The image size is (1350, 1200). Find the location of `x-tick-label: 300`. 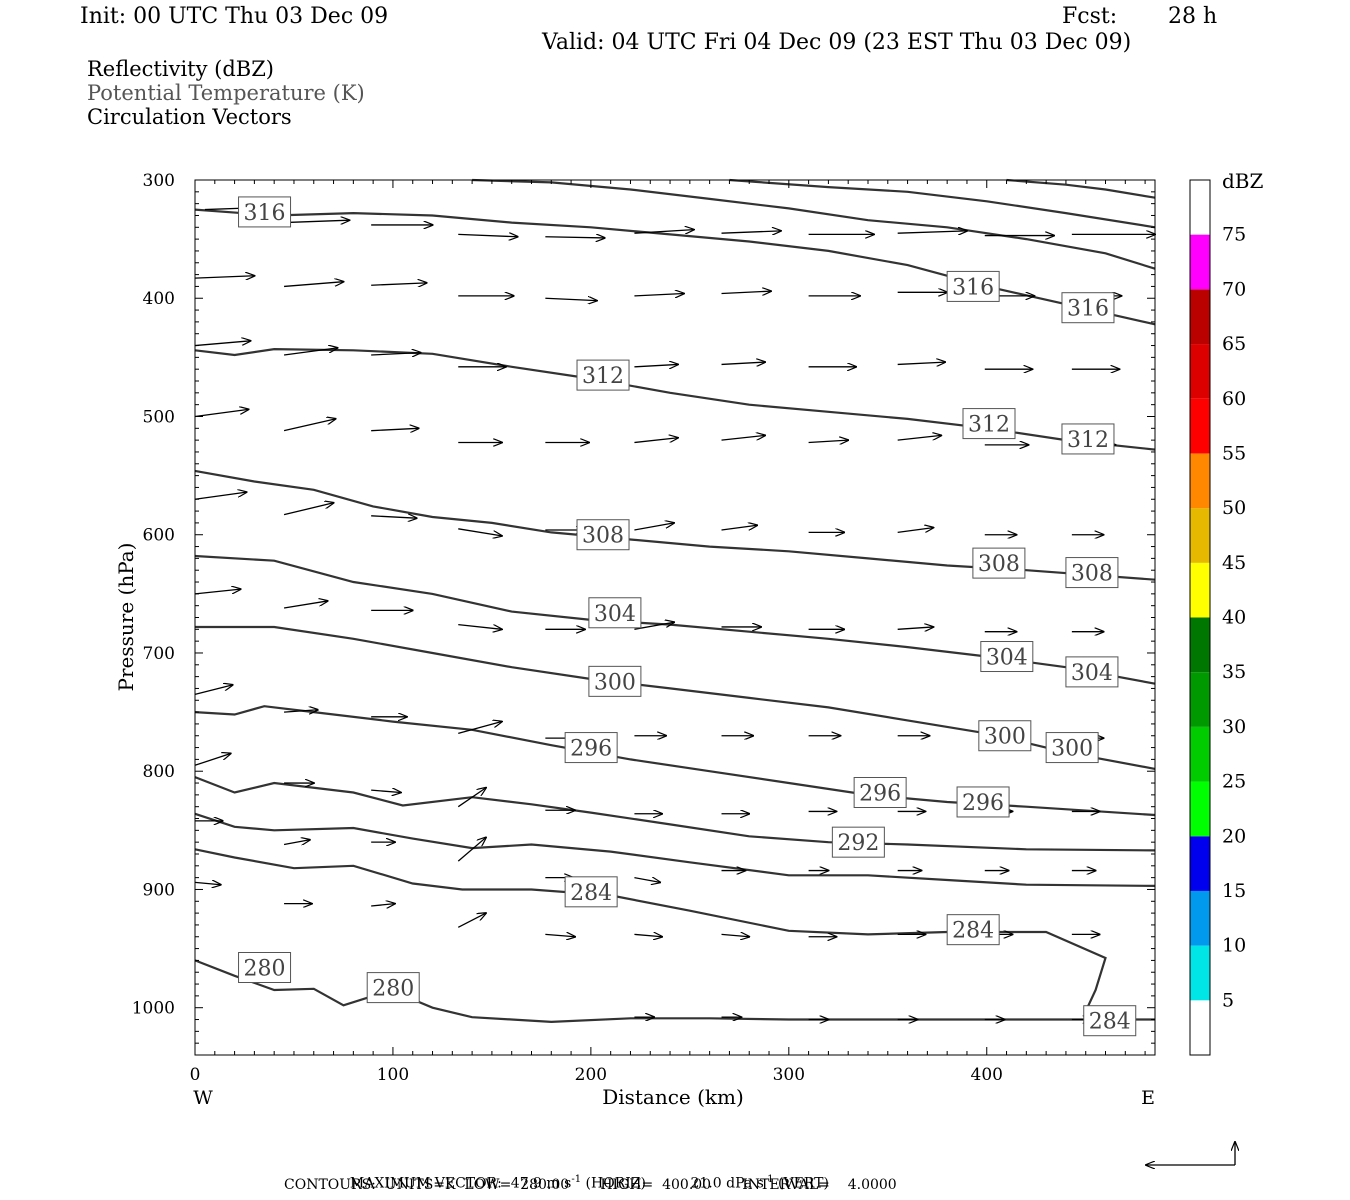

x-tick-label: 300 is located at coordinates (789, 1075).